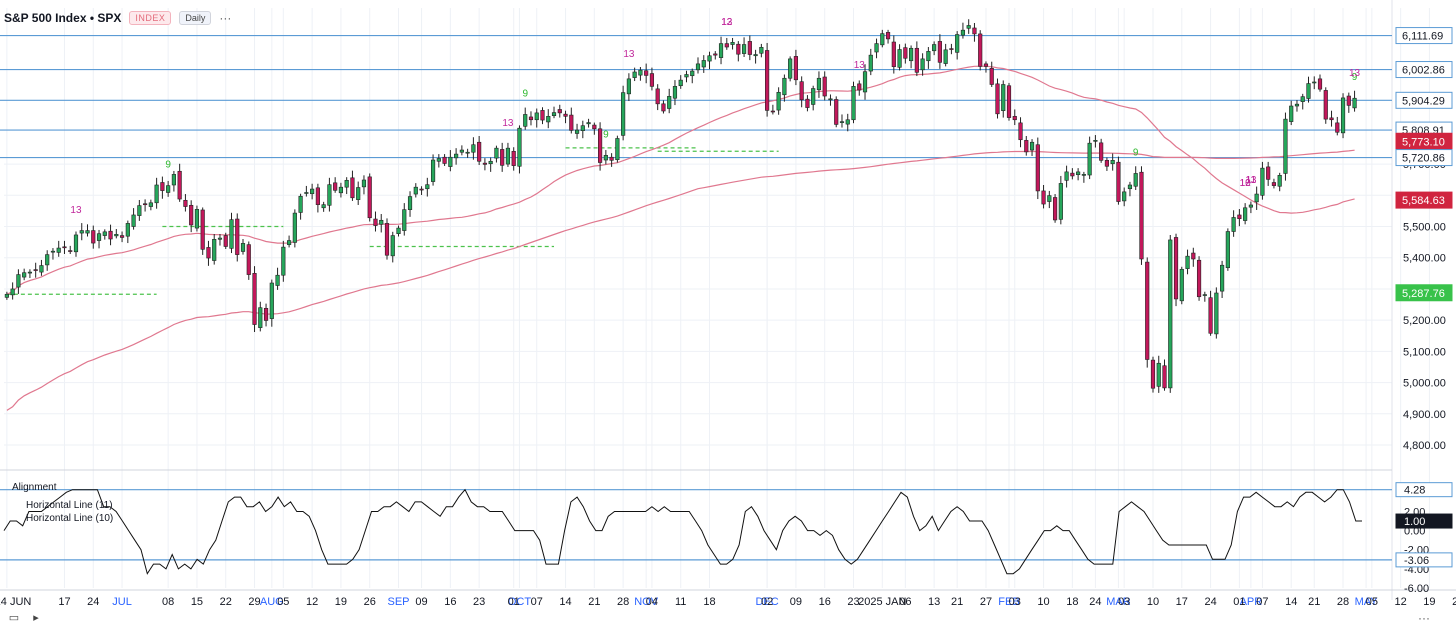 The width and height of the screenshot is (1456, 641). What do you see at coordinates (934, 602) in the screenshot?
I see `time-tick-label: 13` at bounding box center [934, 602].